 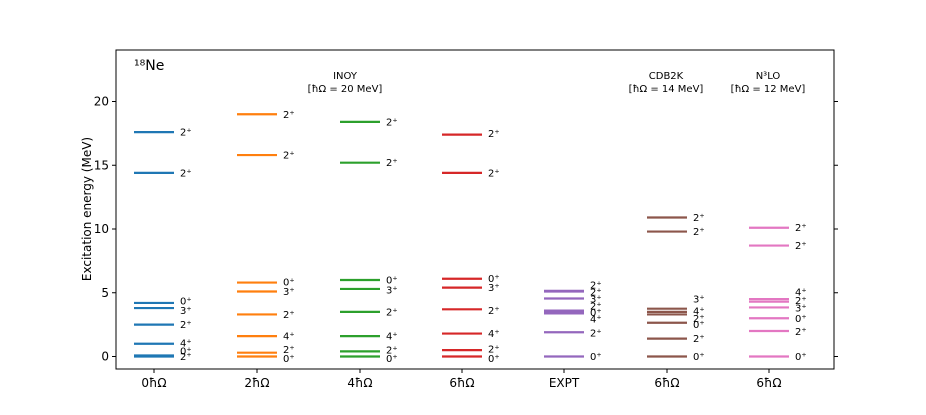 I want to click on y-tick-label: 15, so click(x=101, y=165).